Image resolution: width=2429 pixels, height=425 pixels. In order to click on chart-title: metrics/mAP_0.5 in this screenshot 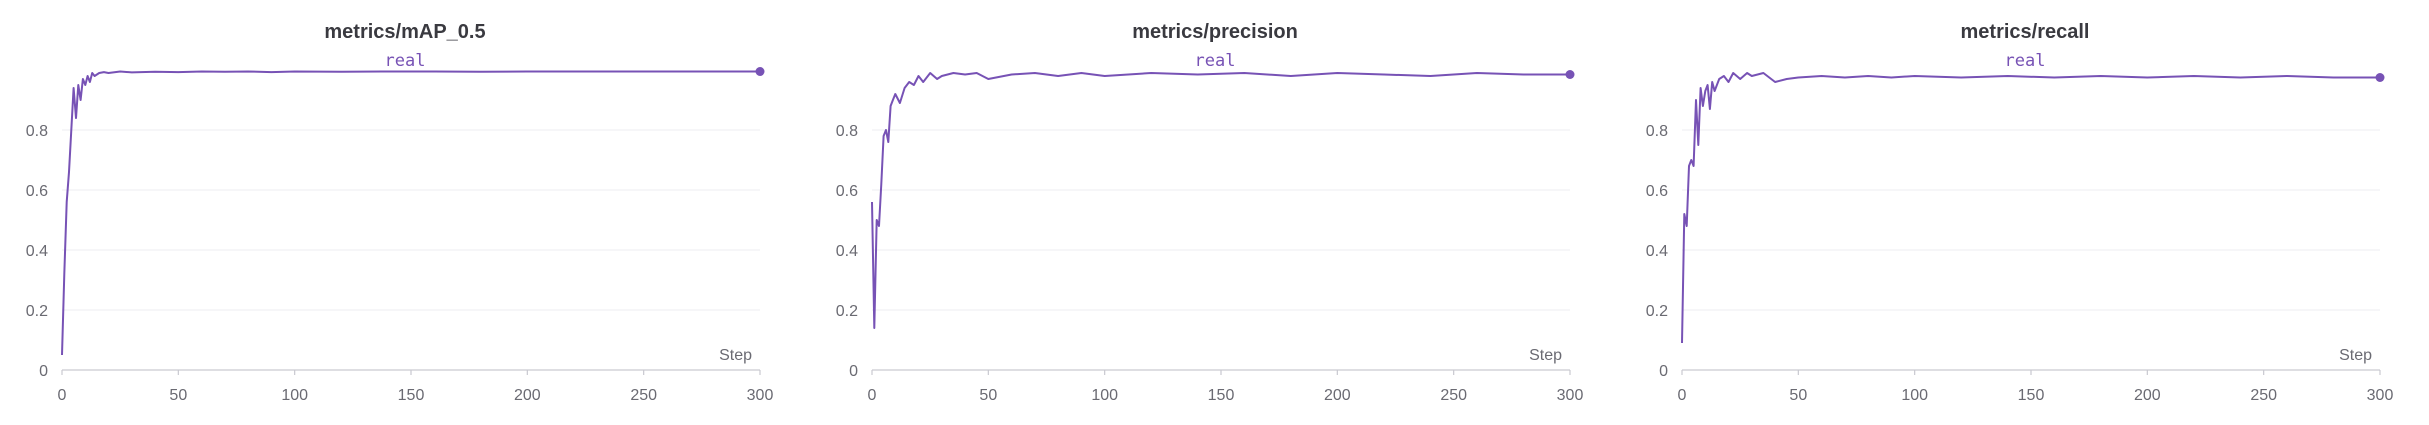, I will do `click(404, 32)`.